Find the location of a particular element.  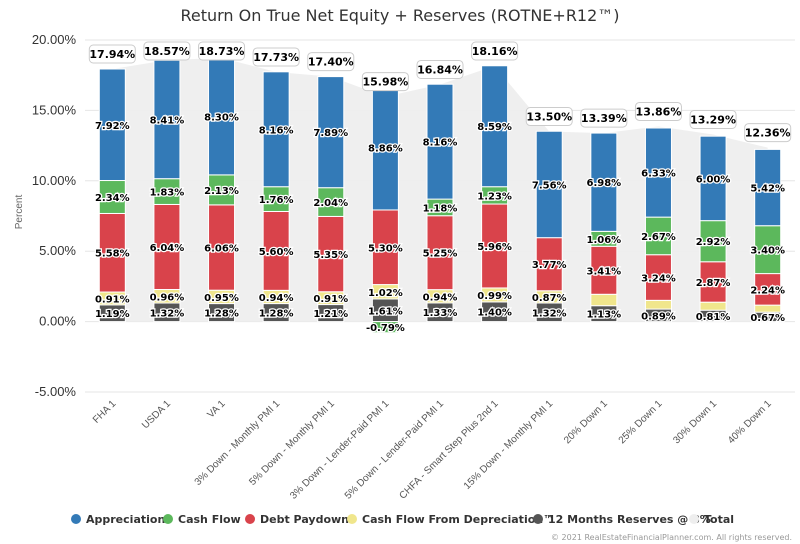

legend-item: Debt Paydown is located at coordinates (297, 519).